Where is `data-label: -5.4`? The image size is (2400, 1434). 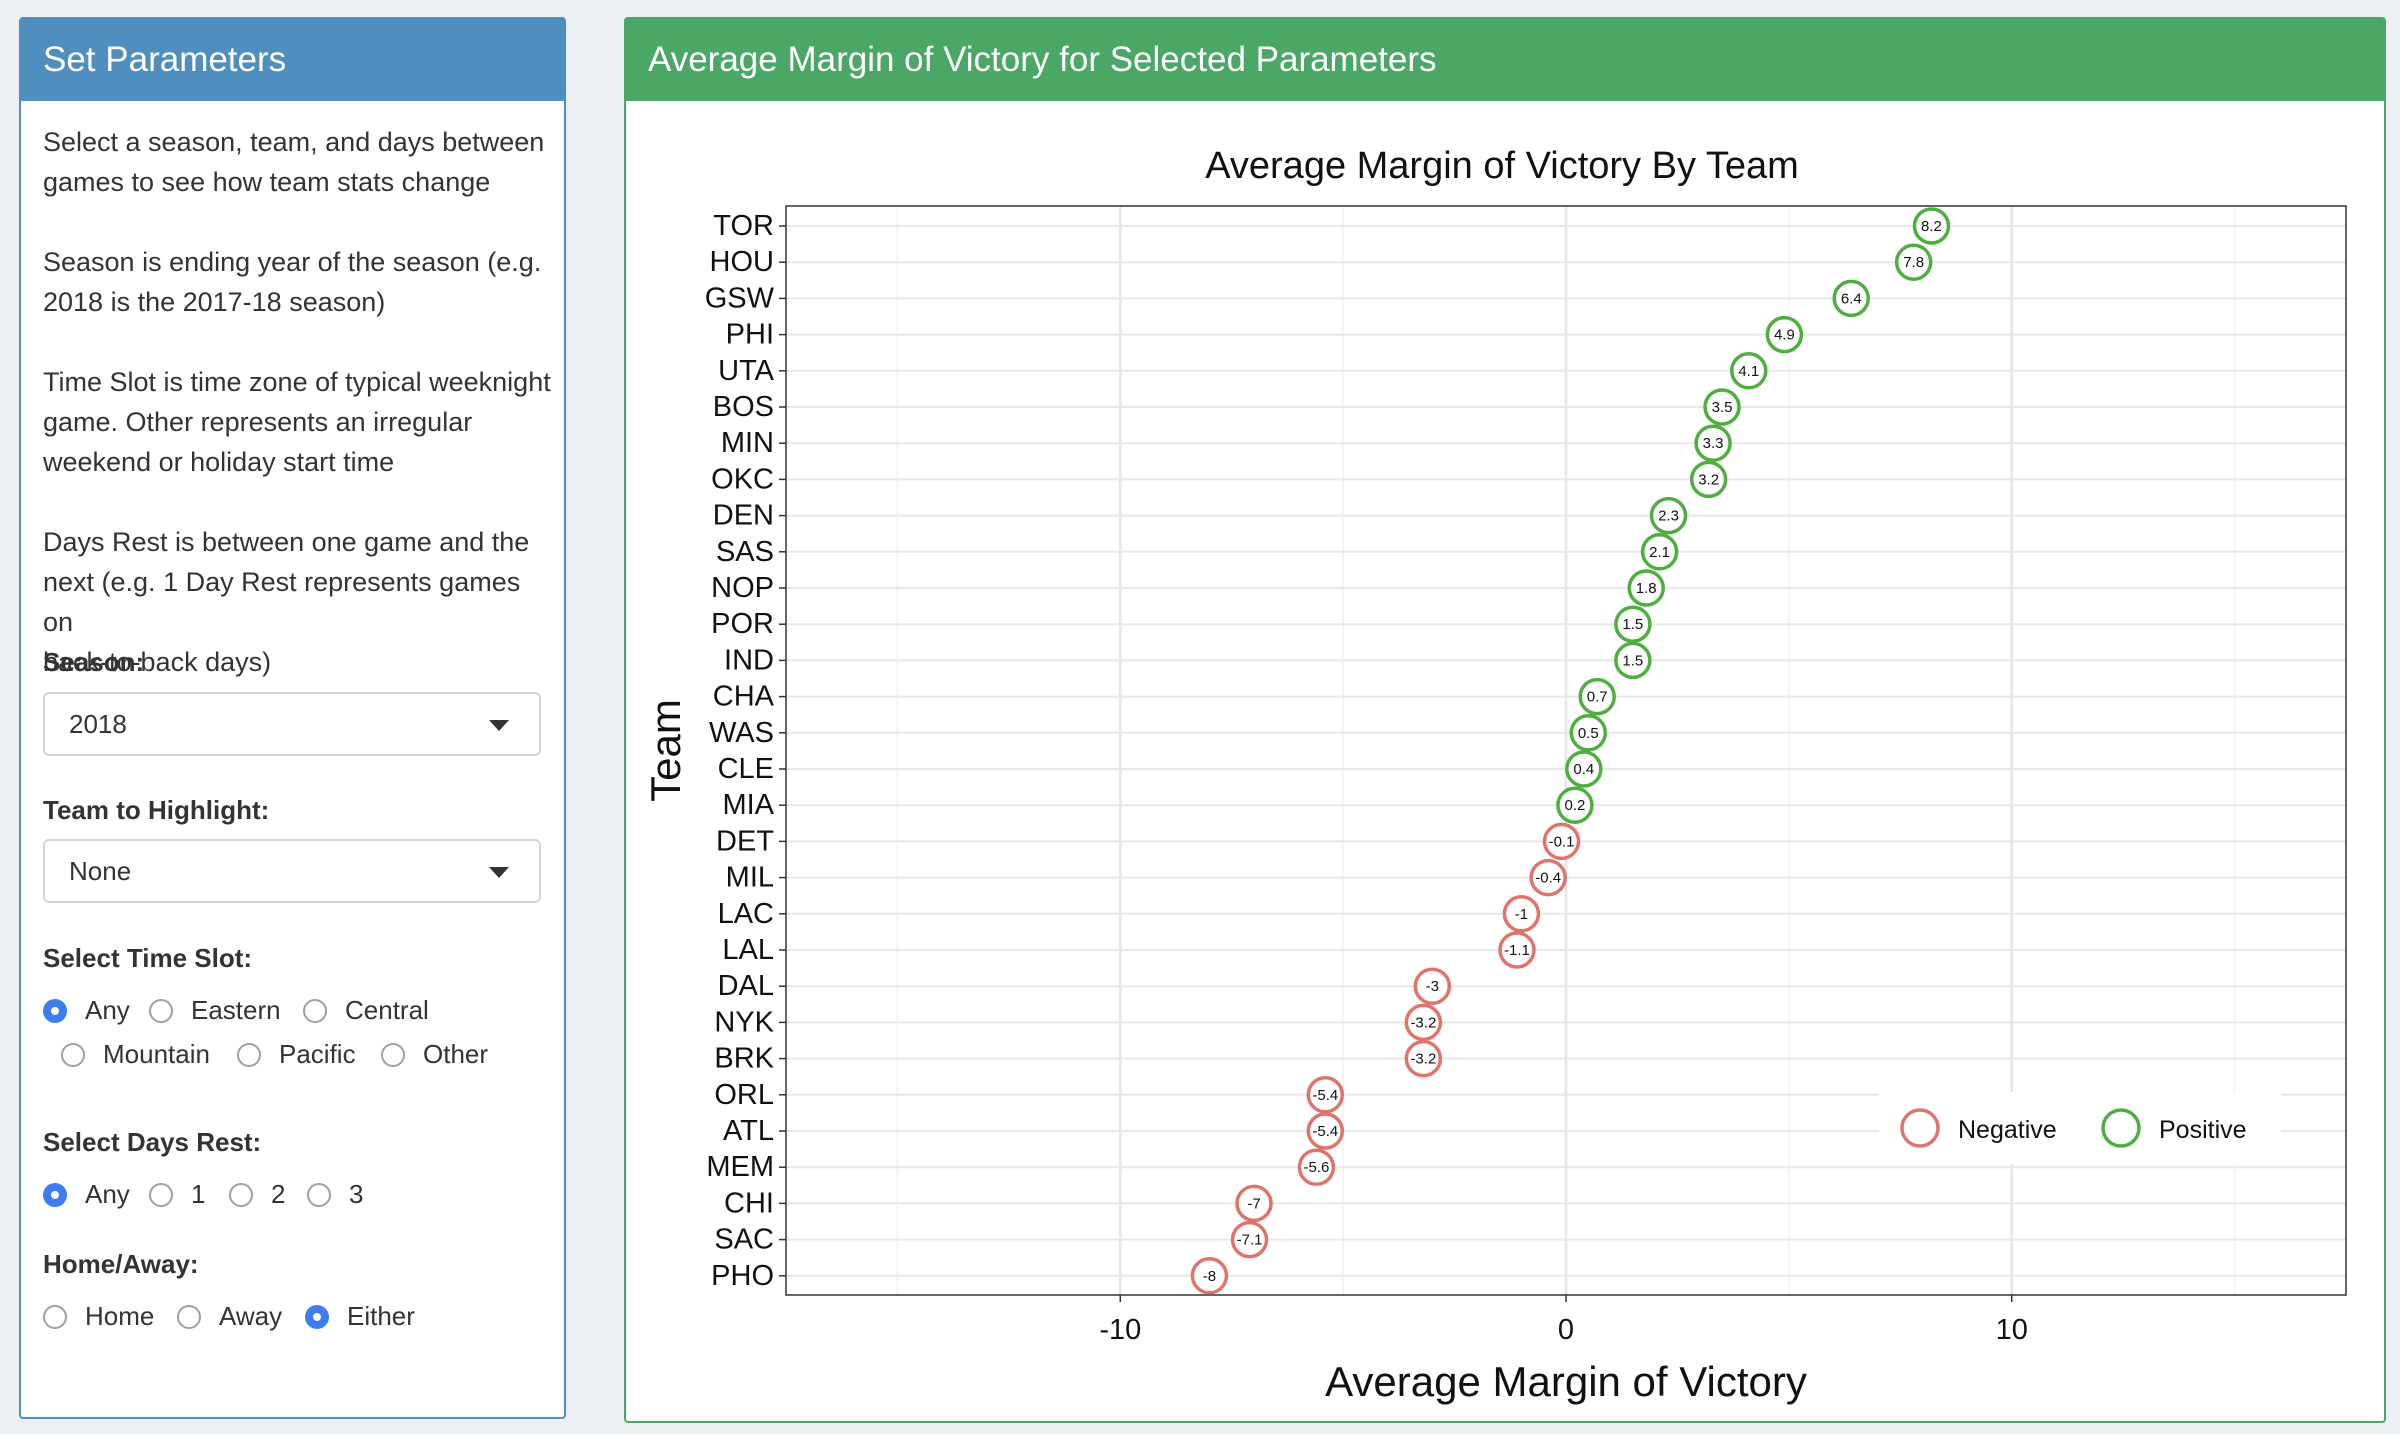
data-label: -5.4 is located at coordinates (1325, 1131).